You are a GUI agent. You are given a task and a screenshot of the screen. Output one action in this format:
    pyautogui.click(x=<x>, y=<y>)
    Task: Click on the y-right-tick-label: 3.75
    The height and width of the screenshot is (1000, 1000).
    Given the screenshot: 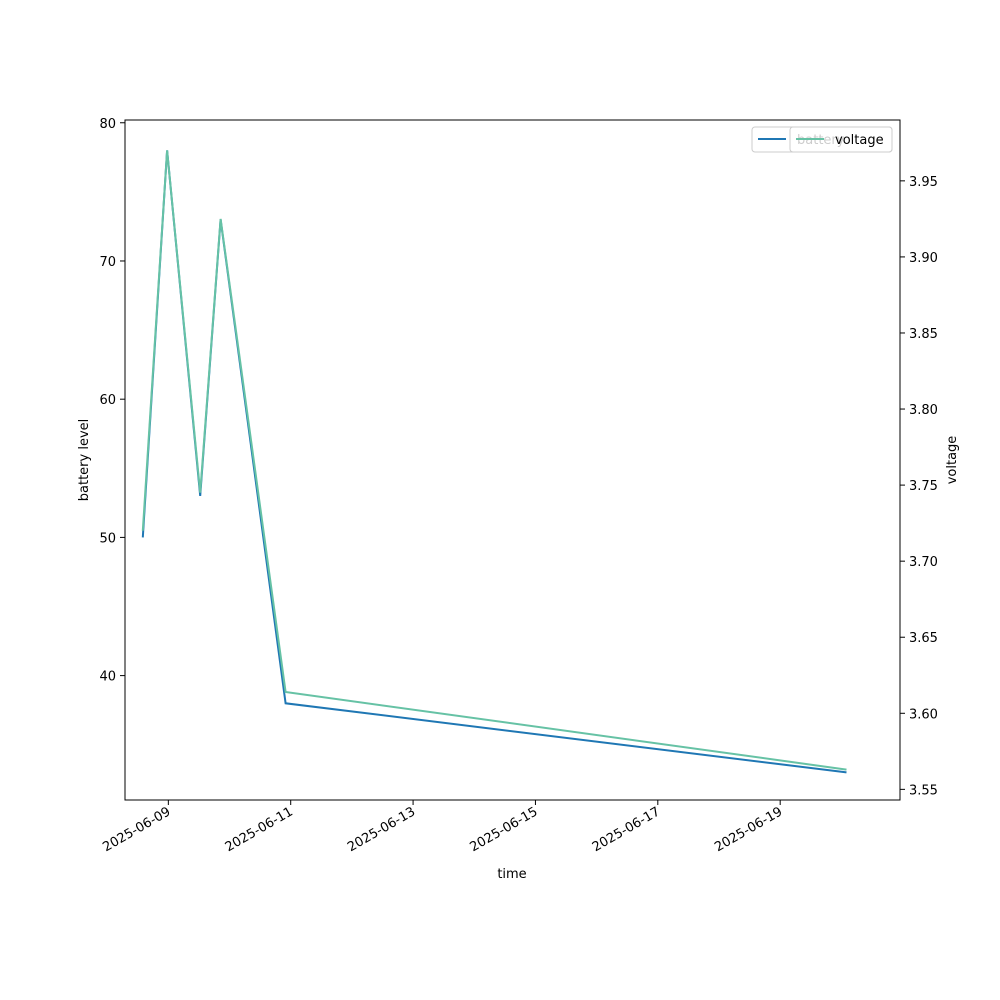 What is the action you would take?
    pyautogui.click(x=923, y=486)
    